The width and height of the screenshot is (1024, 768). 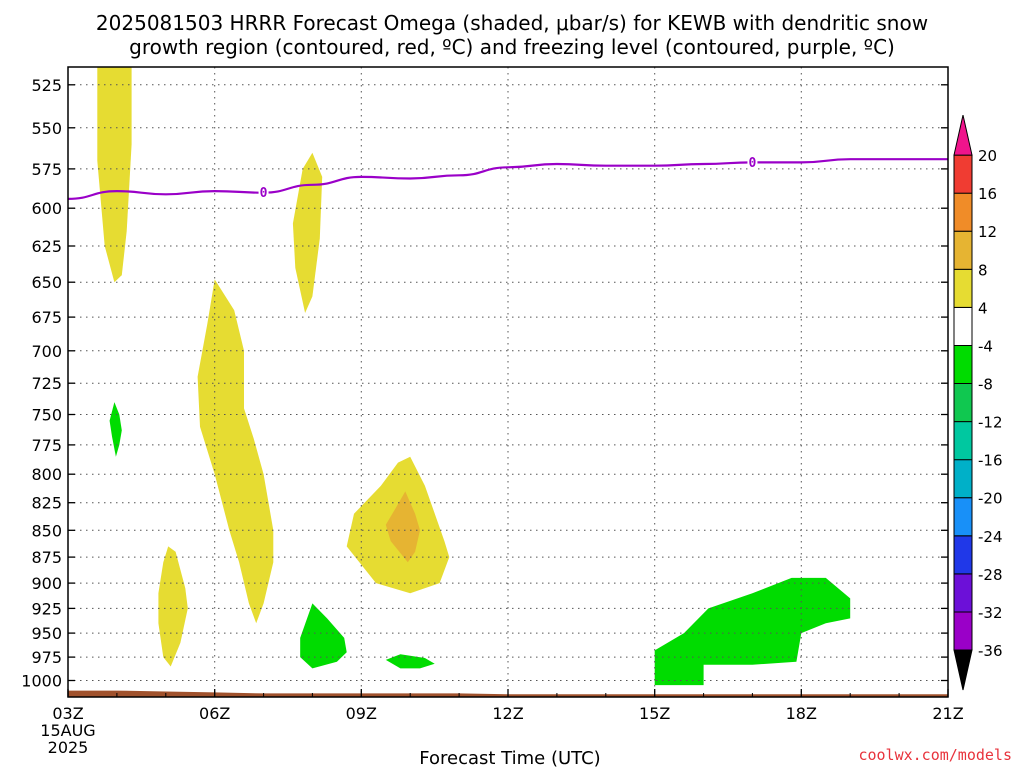 I want to click on x-tick-label-15Z: 15Z, so click(x=654, y=713).